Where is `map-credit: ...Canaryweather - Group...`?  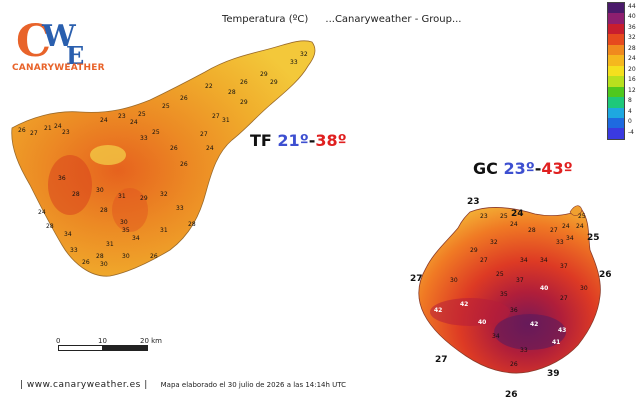
map-credit: ...Canaryweather - Group... is located at coordinates (393, 19).